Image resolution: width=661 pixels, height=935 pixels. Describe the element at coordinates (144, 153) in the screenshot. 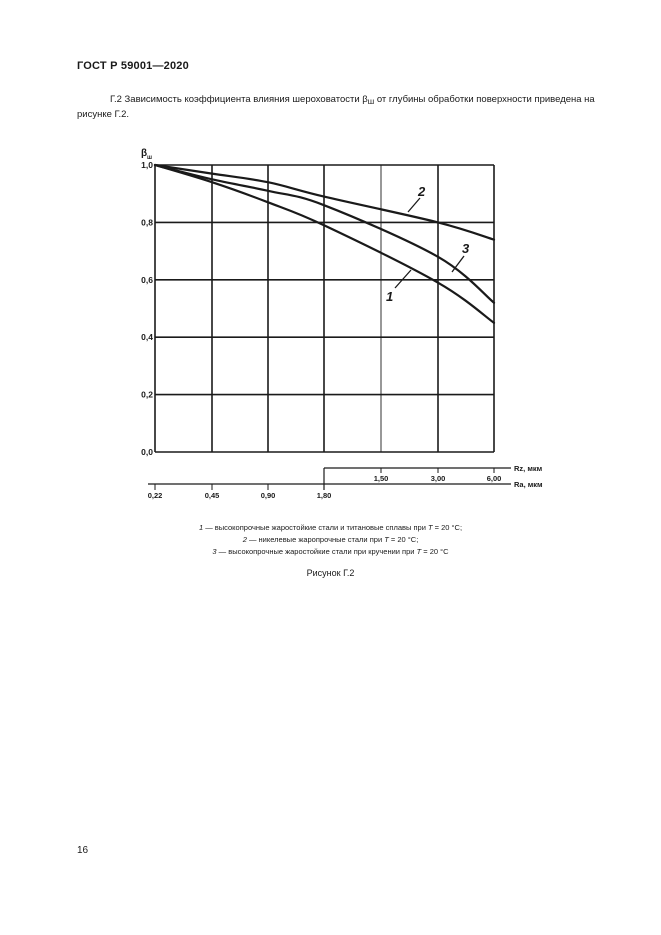

I see `y-axis-label: β` at that location.